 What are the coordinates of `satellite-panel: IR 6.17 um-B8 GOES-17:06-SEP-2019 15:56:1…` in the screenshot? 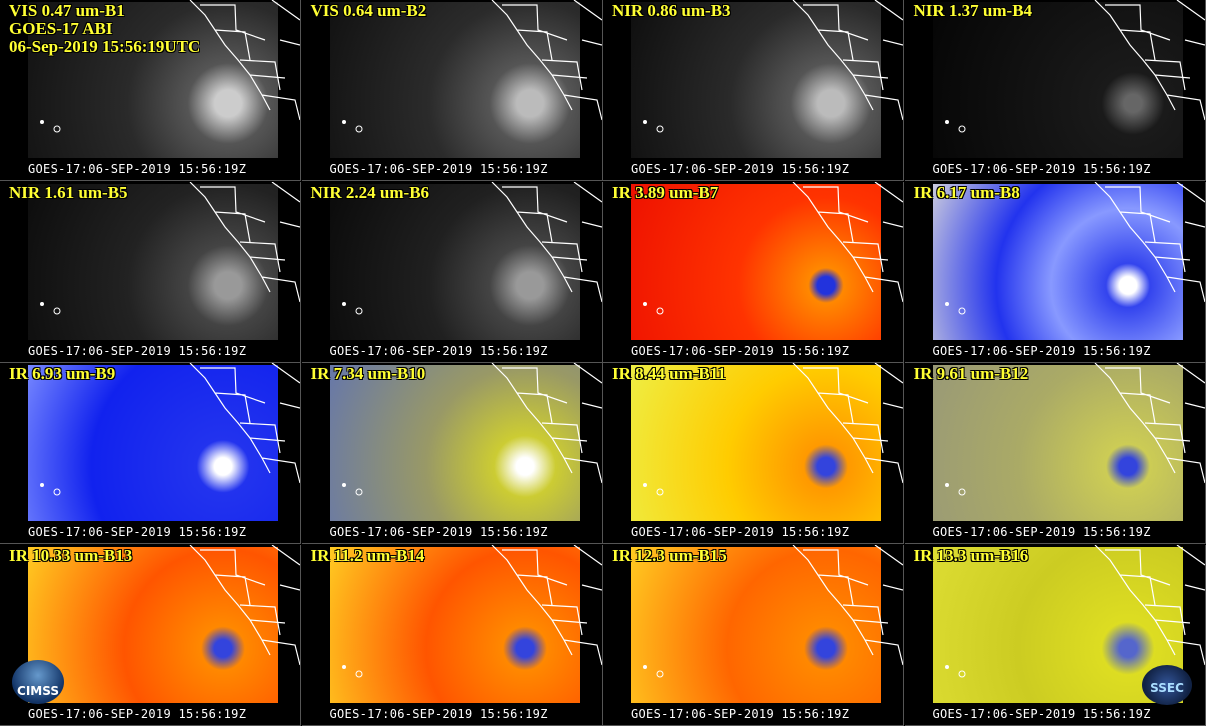 It's located at (1055, 272).